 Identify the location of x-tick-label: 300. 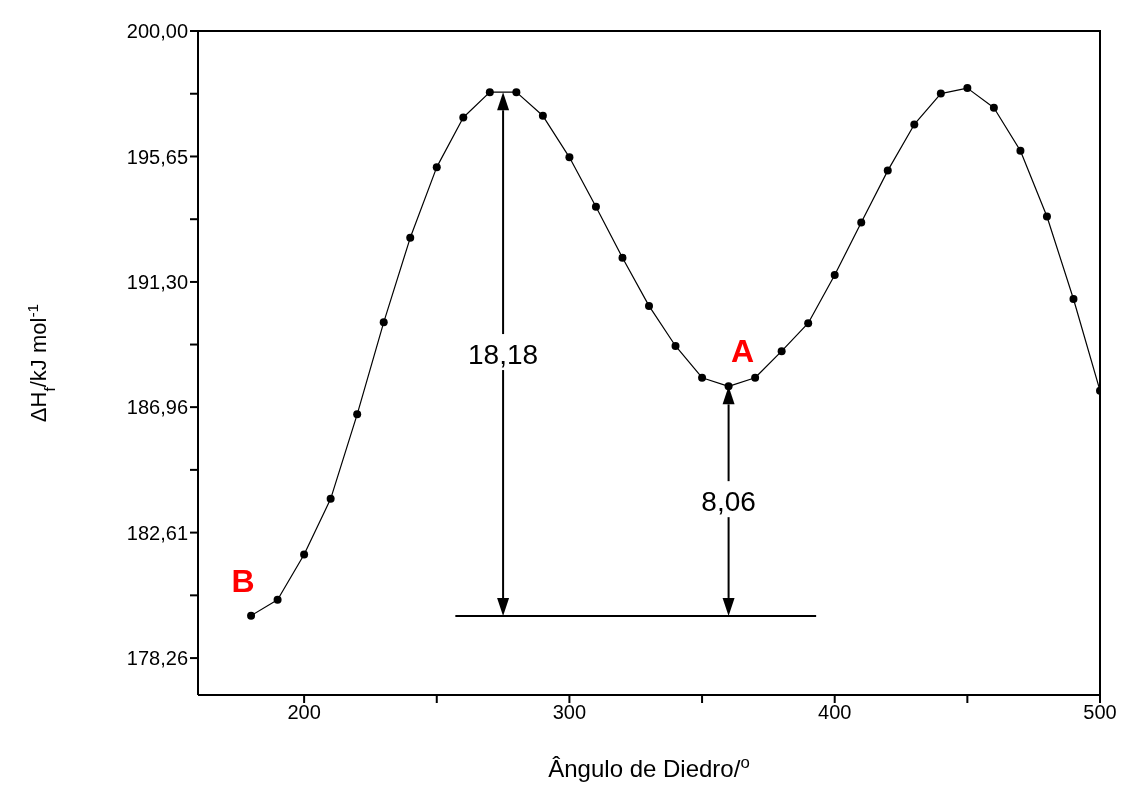
(569, 712).